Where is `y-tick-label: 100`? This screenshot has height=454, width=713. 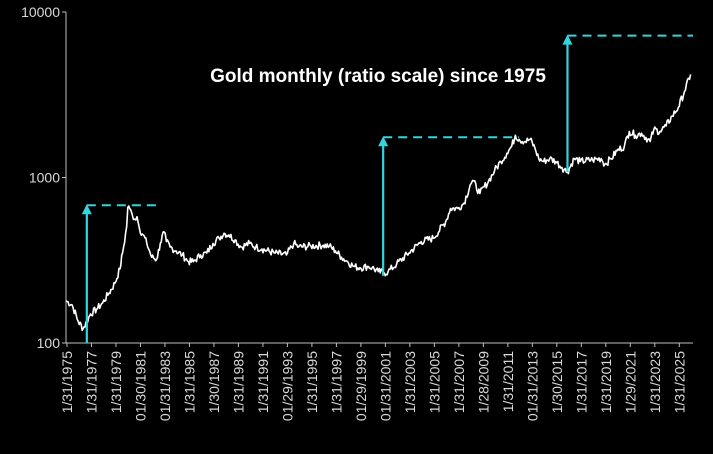 y-tick-label: 100 is located at coordinates (49, 343).